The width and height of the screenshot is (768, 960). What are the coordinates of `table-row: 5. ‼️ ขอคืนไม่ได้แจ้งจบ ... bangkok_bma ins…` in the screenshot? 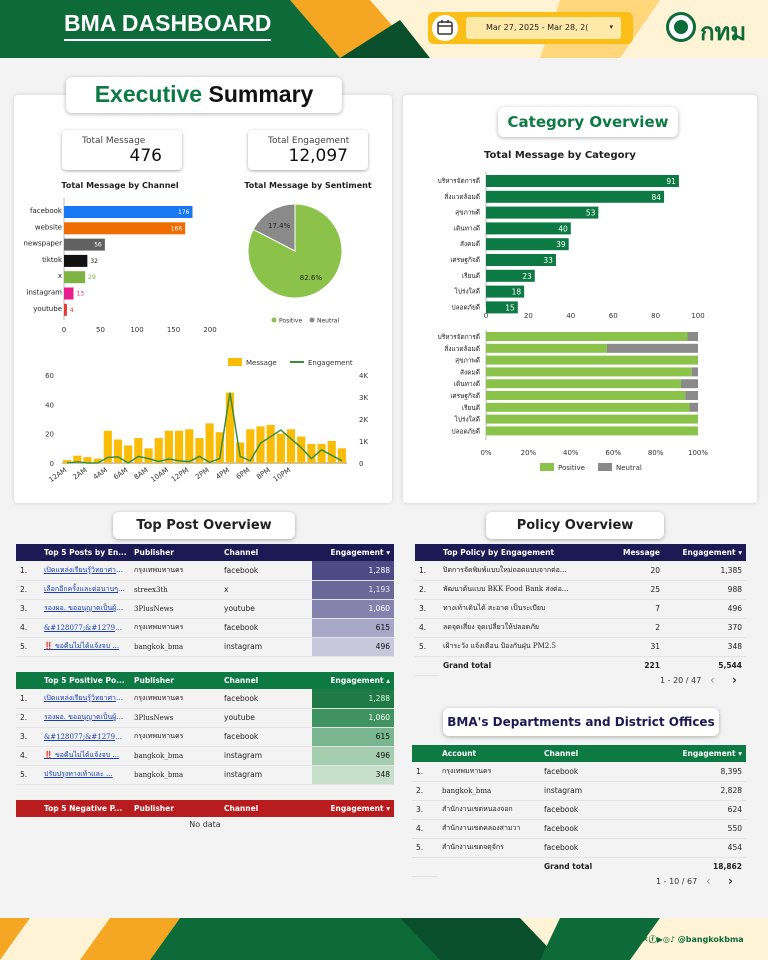 It's located at (205, 647).